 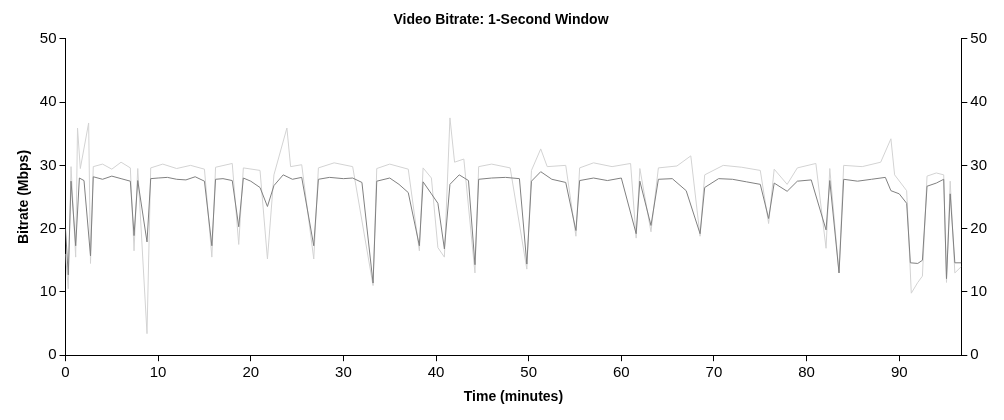 What do you see at coordinates (158, 372) in the screenshot?
I see `x-tick-label: 10` at bounding box center [158, 372].